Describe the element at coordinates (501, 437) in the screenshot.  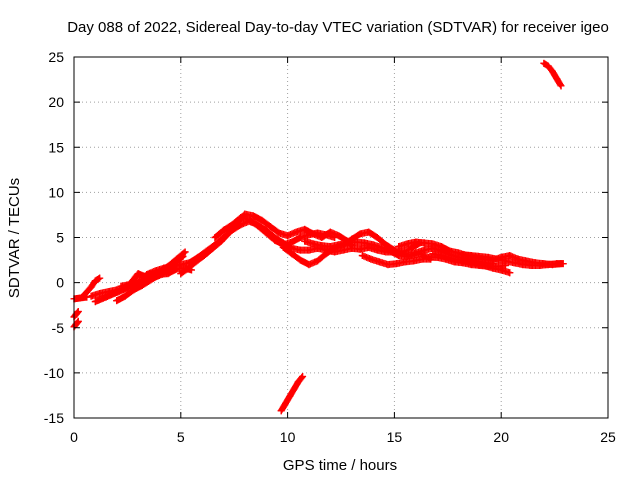
I see `x-tick-label: 20` at that location.